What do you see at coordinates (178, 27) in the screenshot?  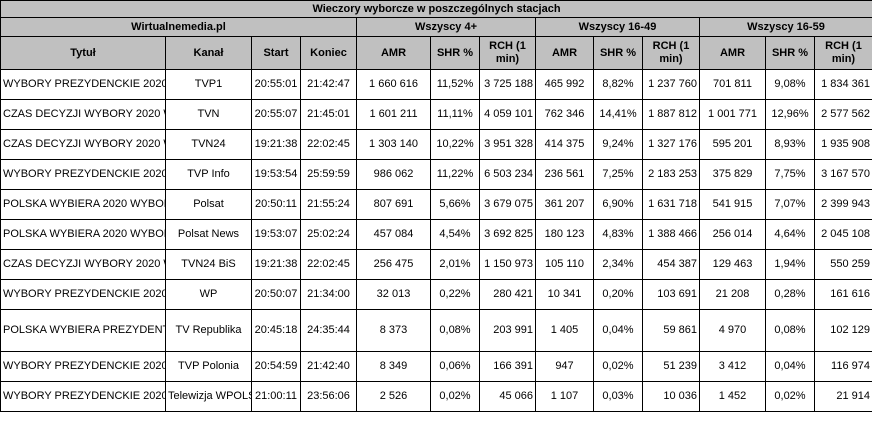 I see `site-name: Wirtualnemedia.pl` at bounding box center [178, 27].